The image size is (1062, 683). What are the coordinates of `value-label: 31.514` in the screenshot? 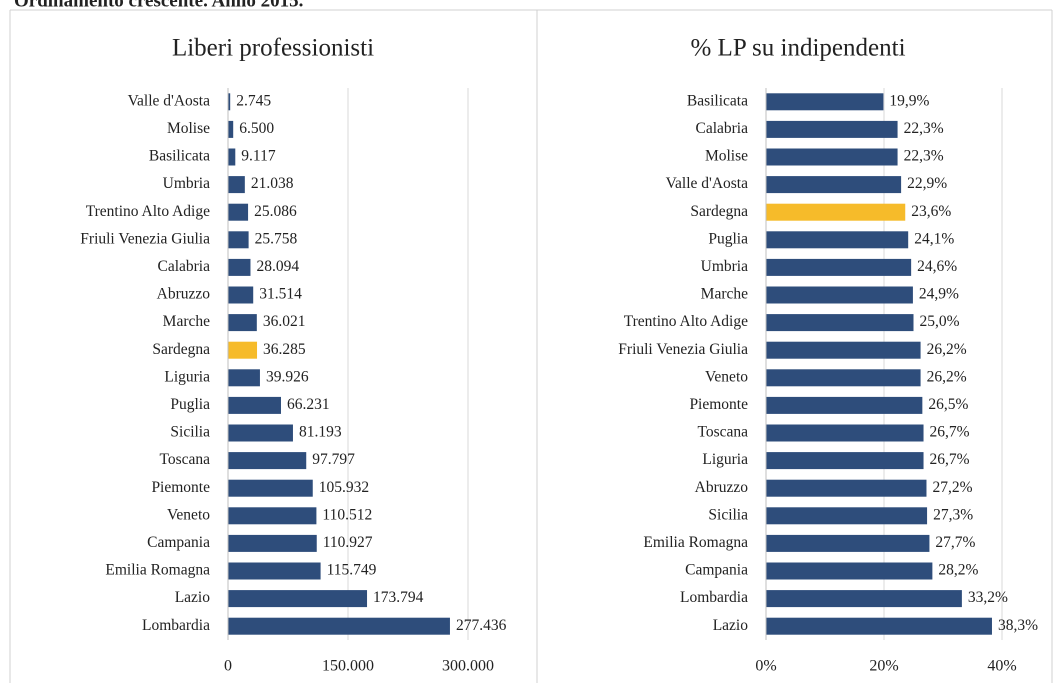 It's located at (280, 294).